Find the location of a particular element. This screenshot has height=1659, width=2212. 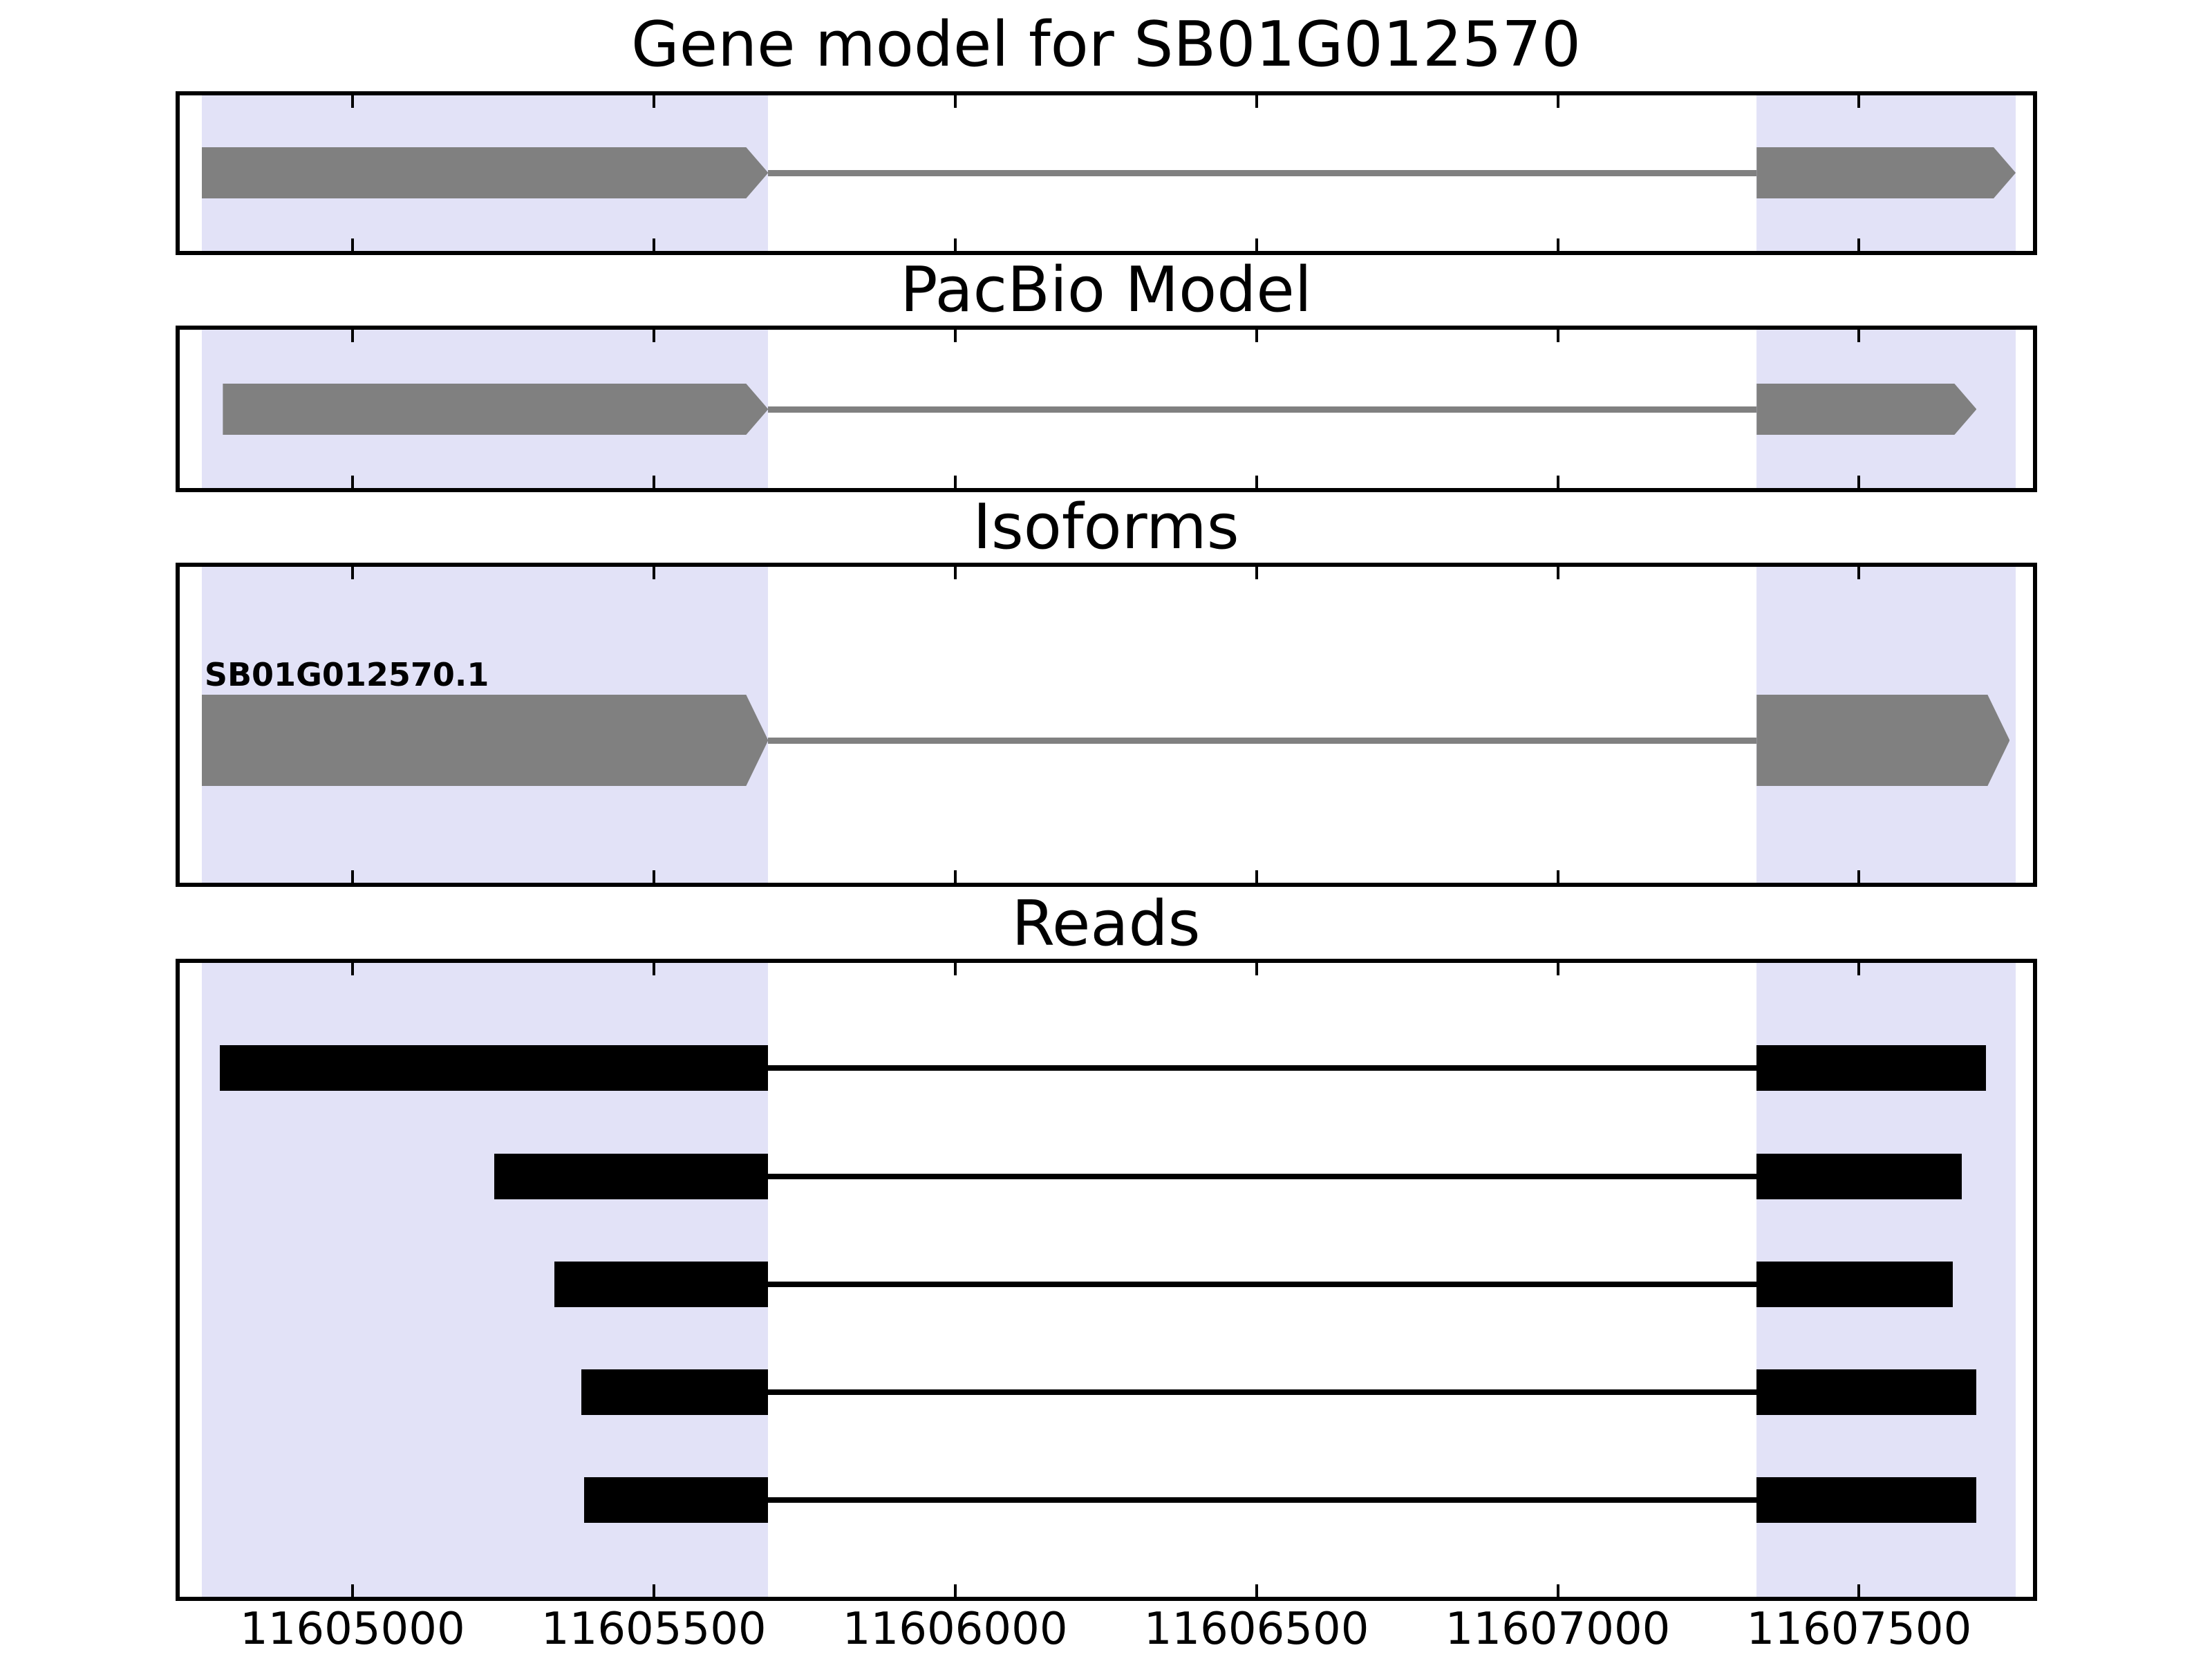

panel-border-pacbio-model is located at coordinates (1106, 409).